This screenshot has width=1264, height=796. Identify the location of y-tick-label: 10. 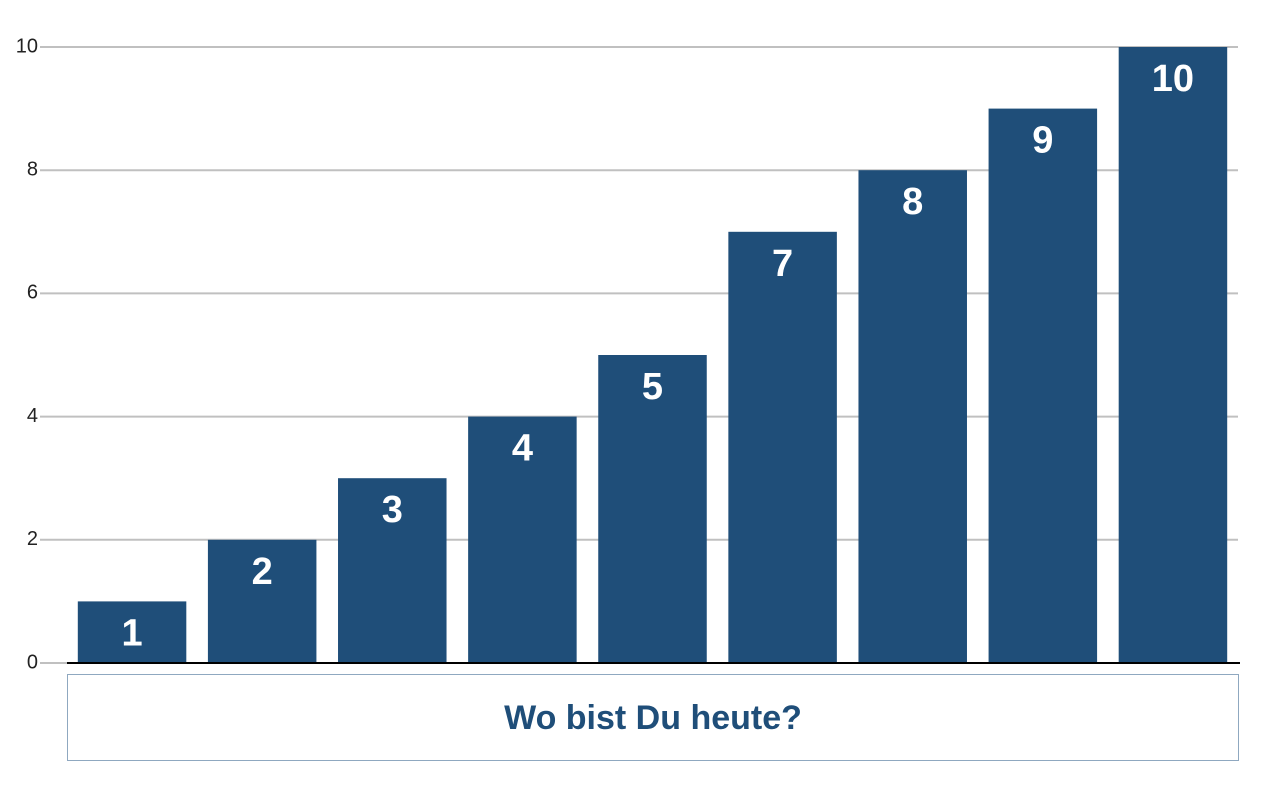
(27, 46).